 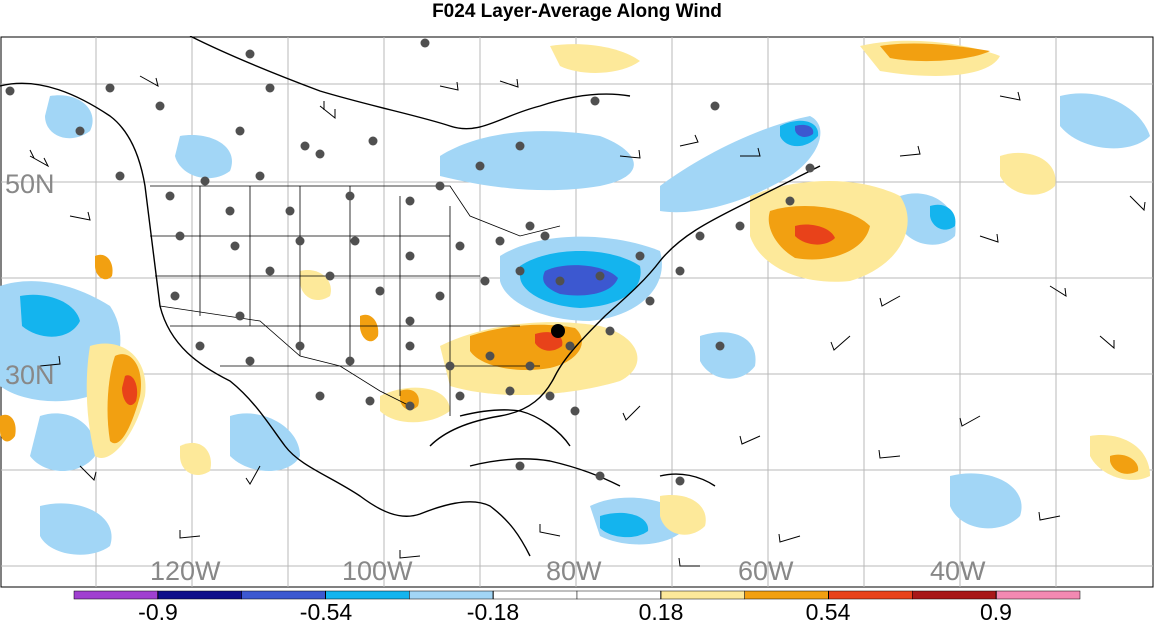 What do you see at coordinates (158, 610) in the screenshot?
I see `colorbar-label-m0.9: -0.9` at bounding box center [158, 610].